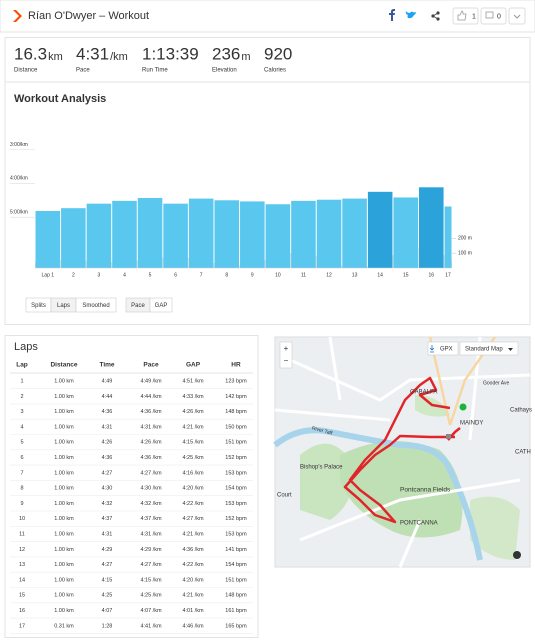  What do you see at coordinates (99, 275) in the screenshot?
I see `x-tick-label: 3` at bounding box center [99, 275].